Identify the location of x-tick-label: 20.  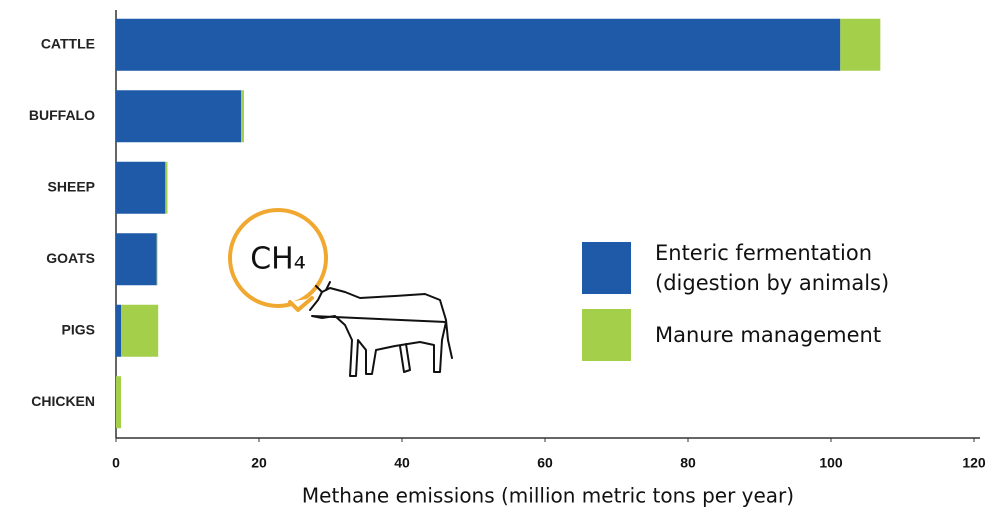
(259, 463).